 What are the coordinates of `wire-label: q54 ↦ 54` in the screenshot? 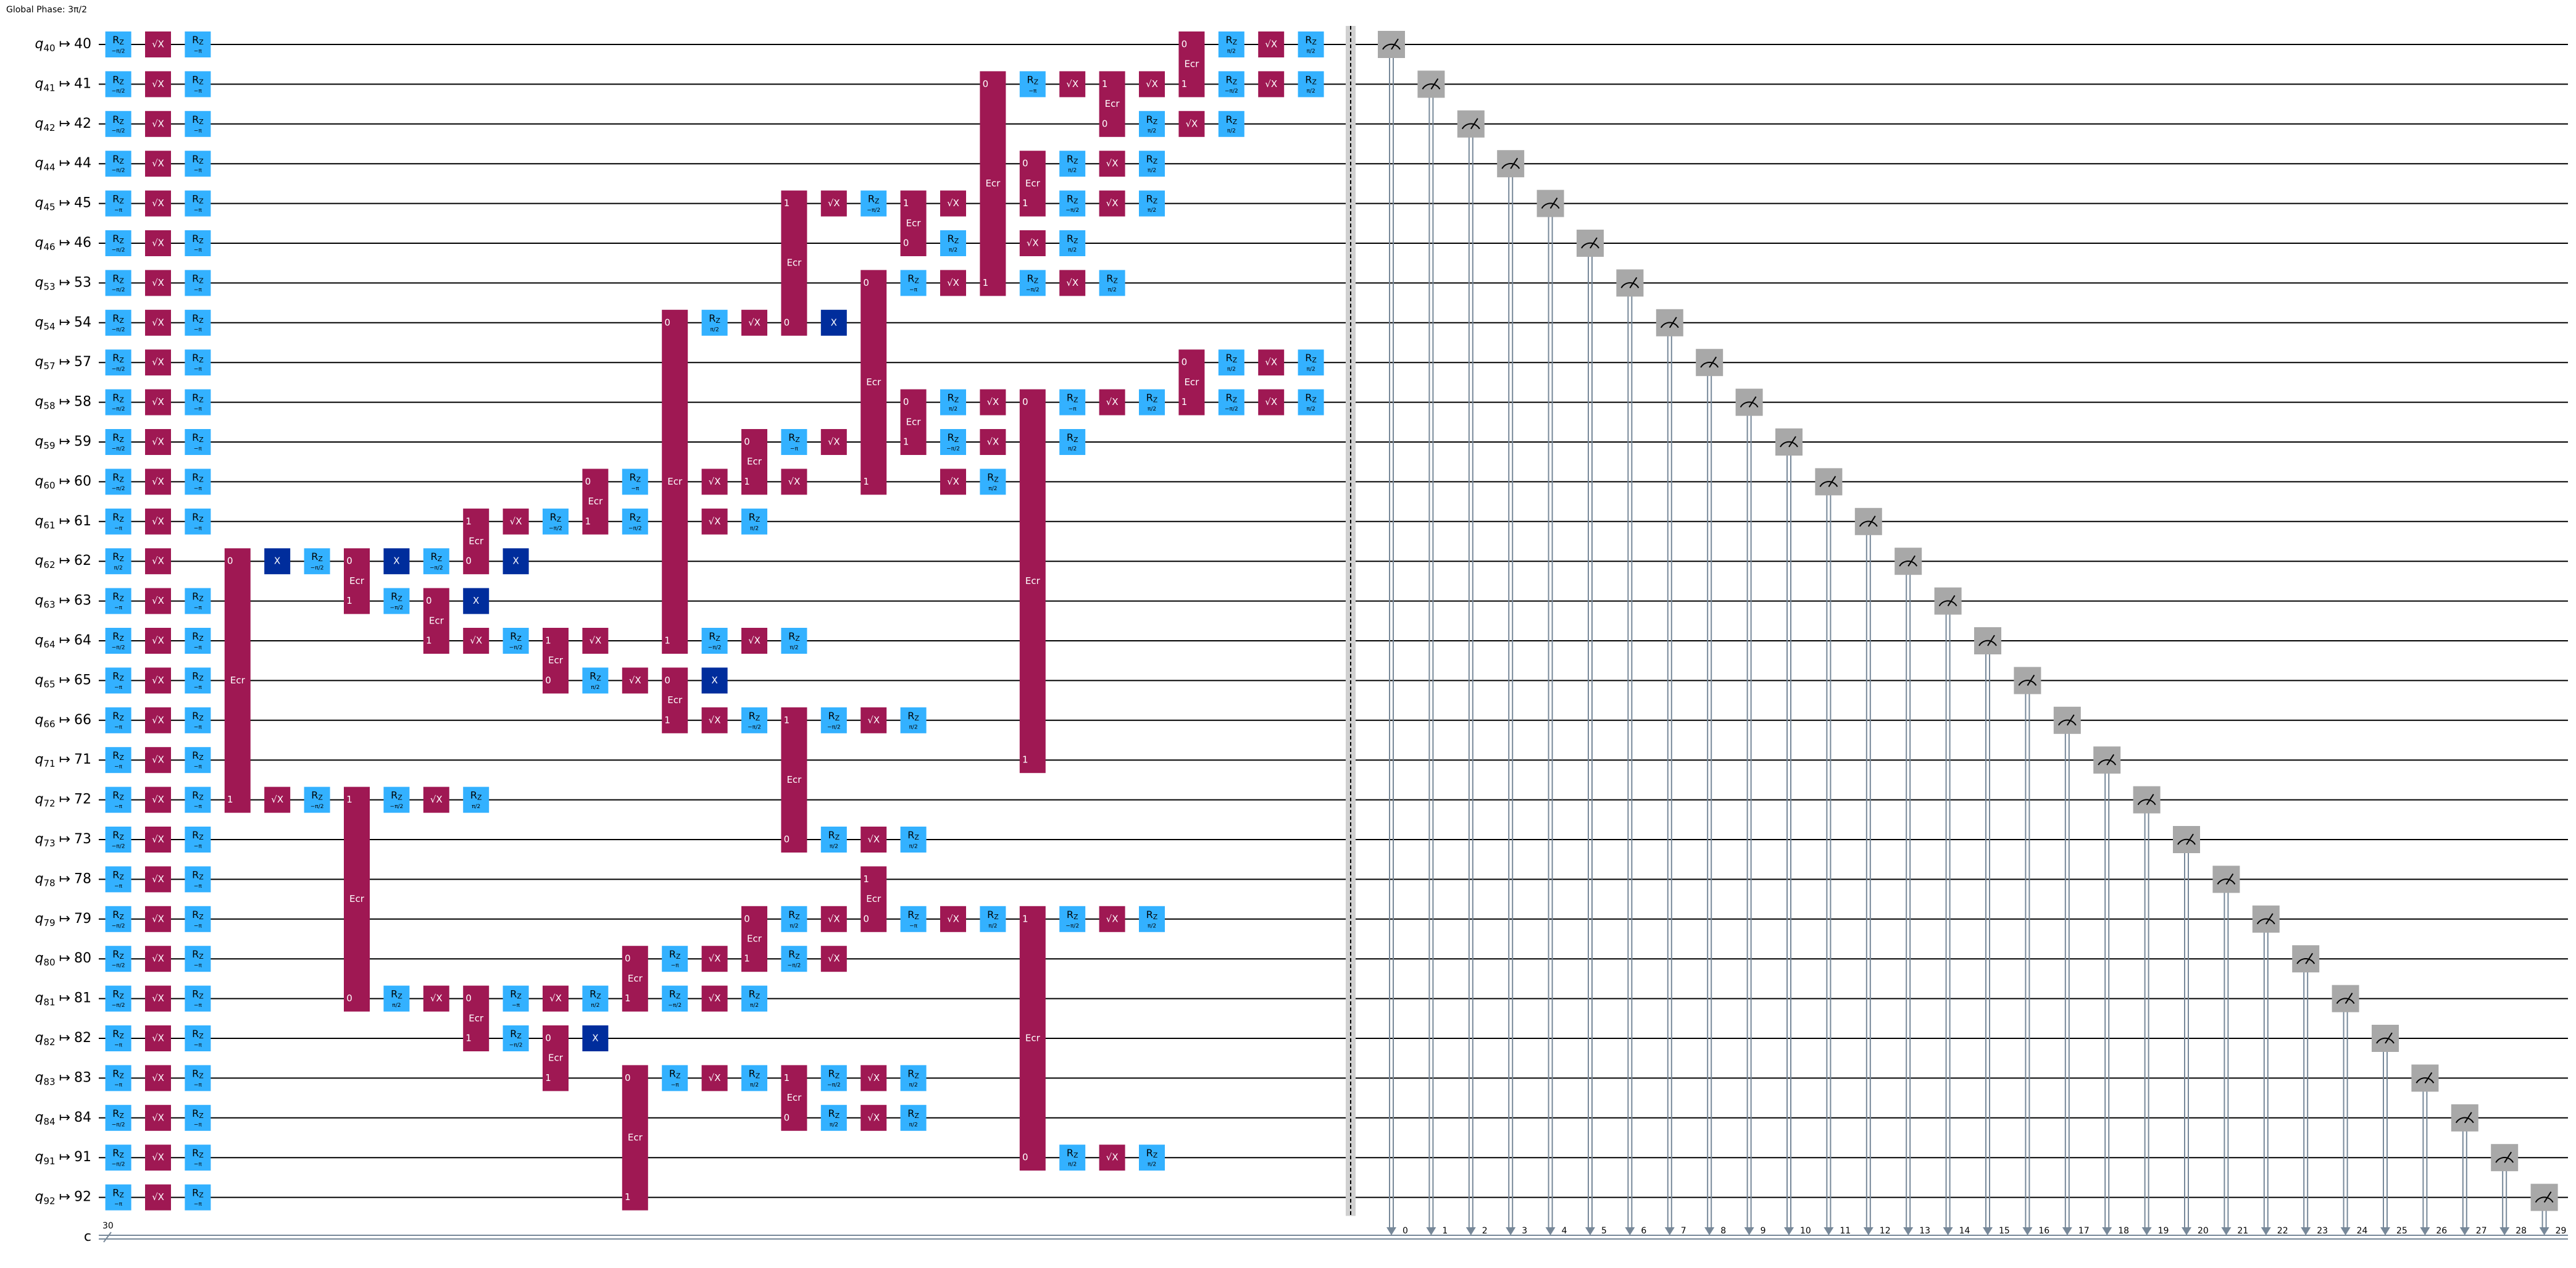 It's located at (64, 323).